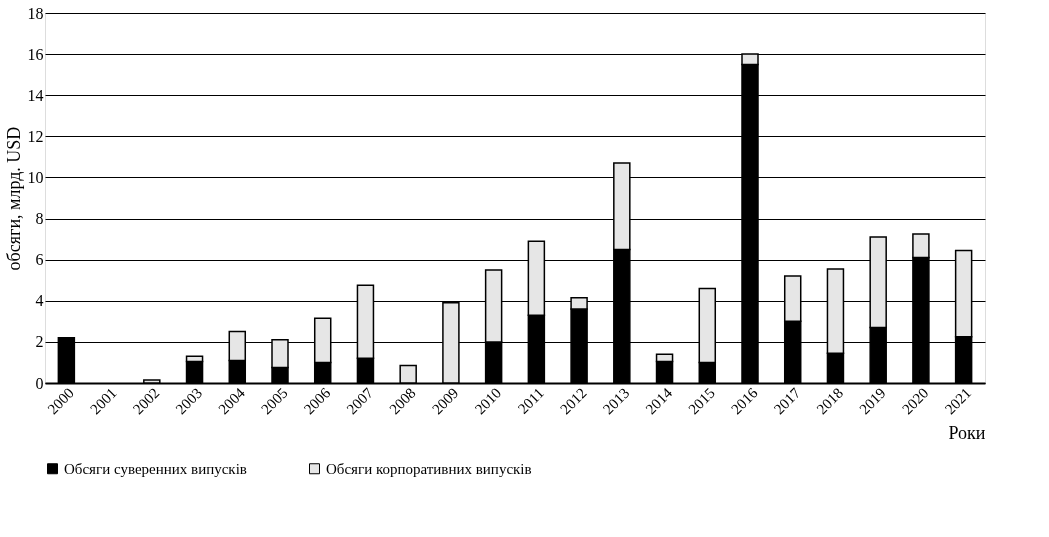 The height and width of the screenshot is (537, 1049). Describe the element at coordinates (530, 400) in the screenshot. I see `x-tick-label: 2011` at that location.